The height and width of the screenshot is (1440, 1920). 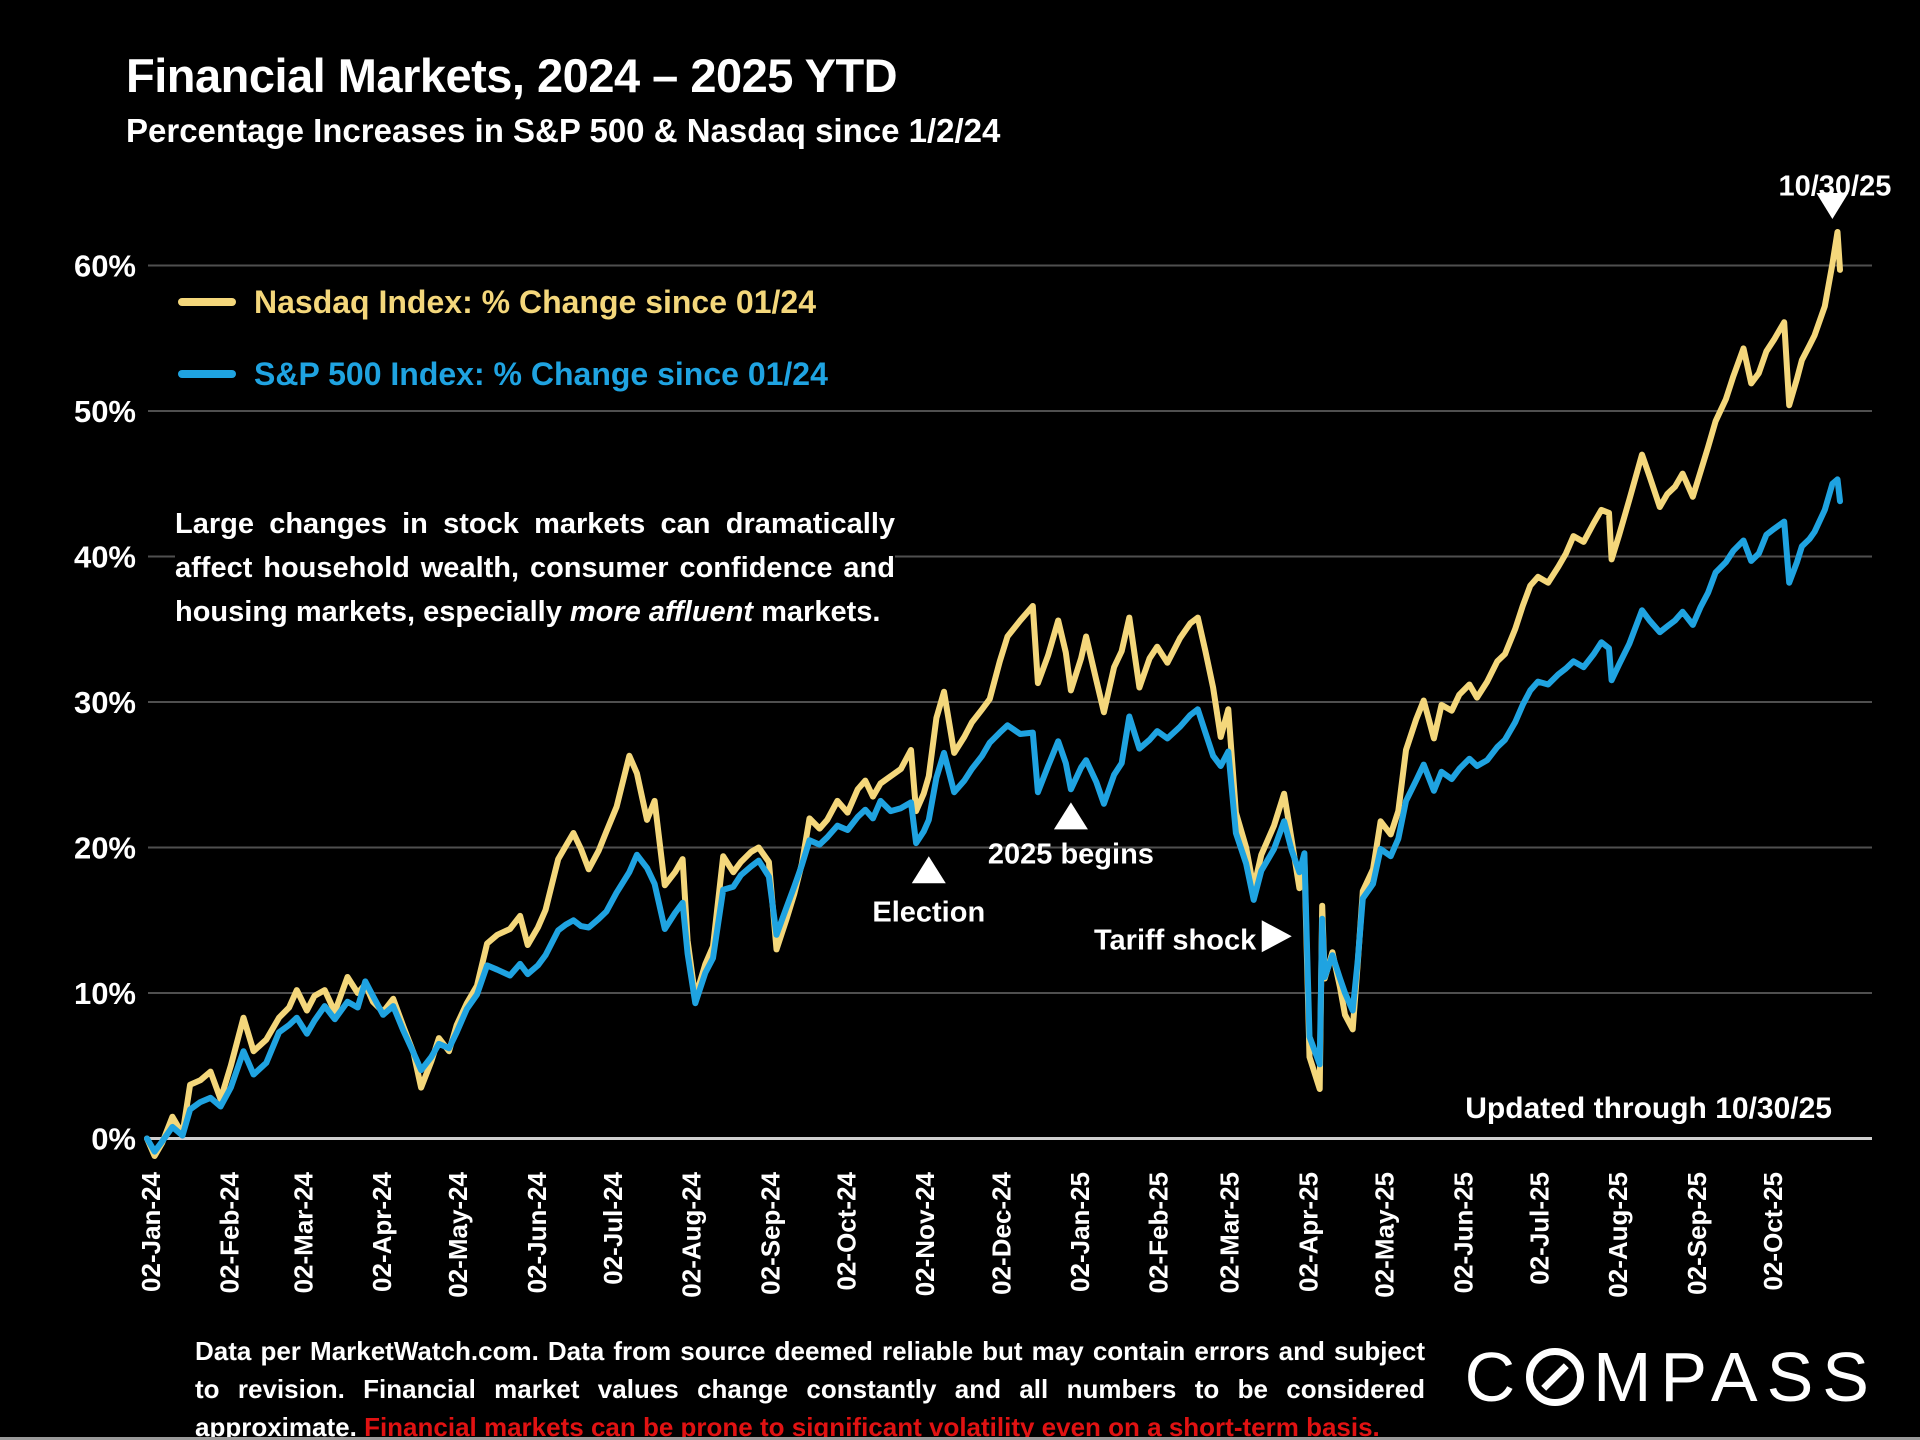 What do you see at coordinates (1385, 1235) in the screenshot?
I see `x-tick-label-02-May-25: 02-May-25` at bounding box center [1385, 1235].